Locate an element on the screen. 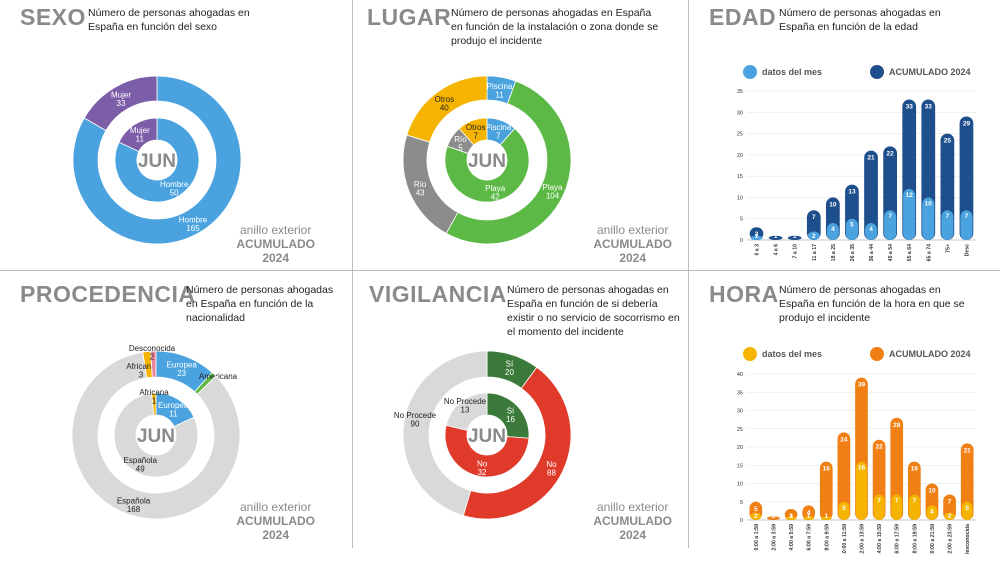 This screenshot has width=1000, height=567. x-tick-label: 4 a 6 is located at coordinates (777, 250).